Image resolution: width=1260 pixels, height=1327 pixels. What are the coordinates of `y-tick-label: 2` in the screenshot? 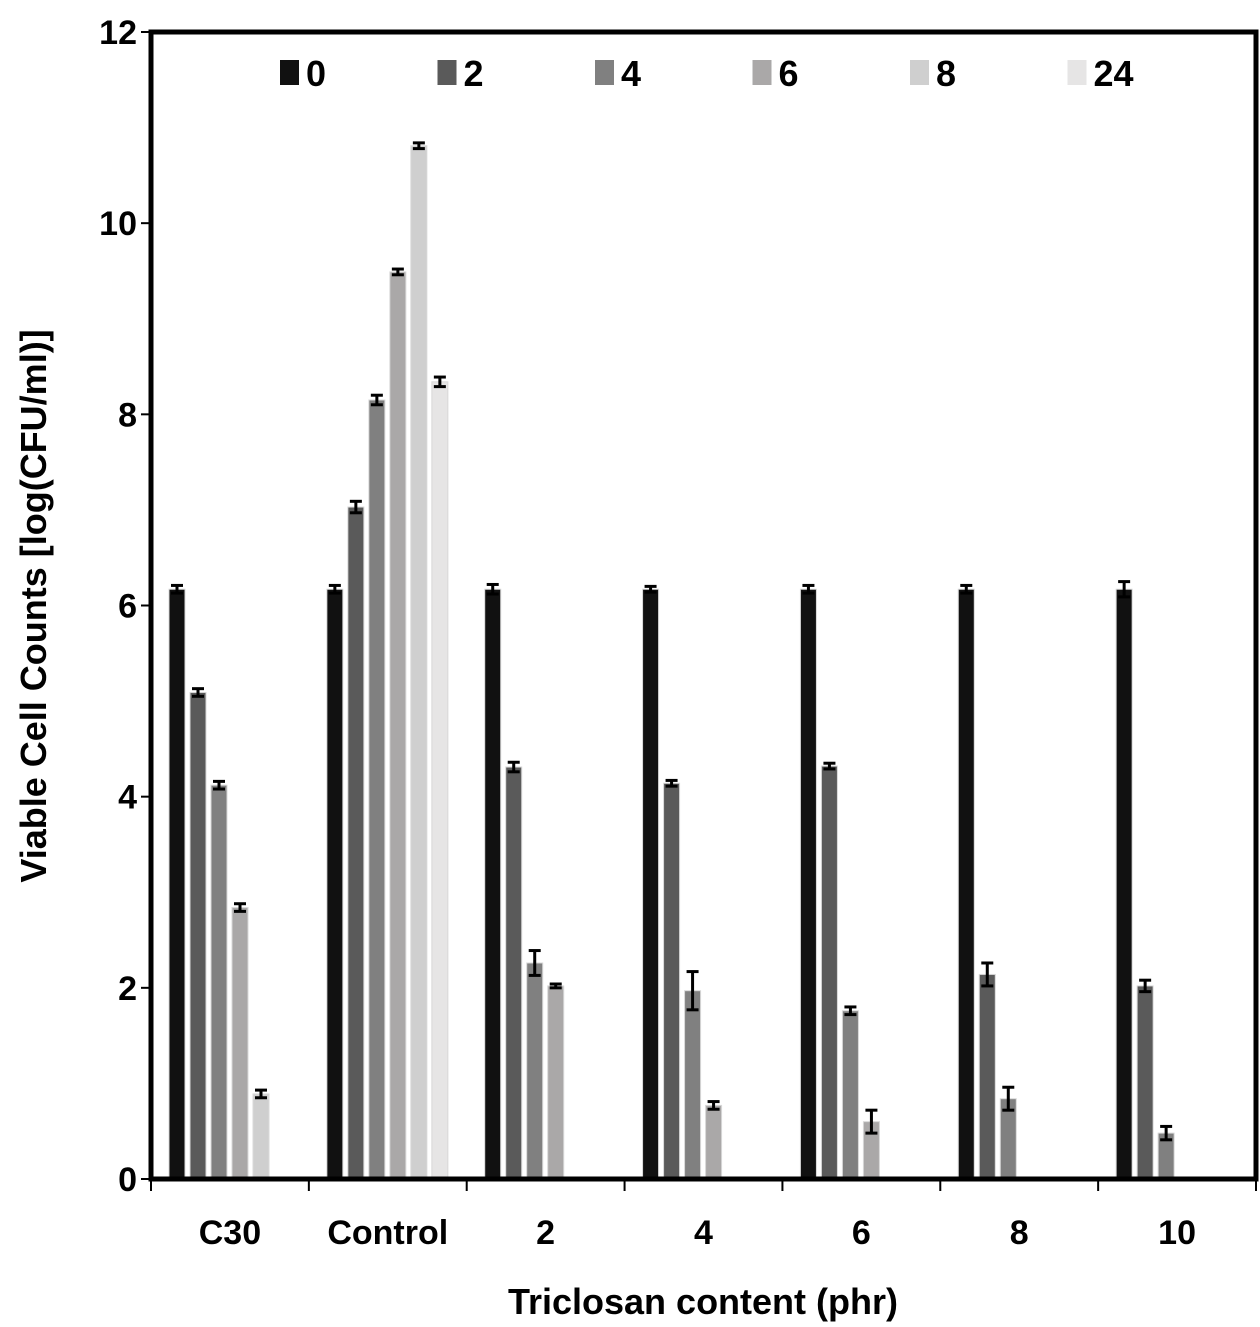 It's located at (127, 989).